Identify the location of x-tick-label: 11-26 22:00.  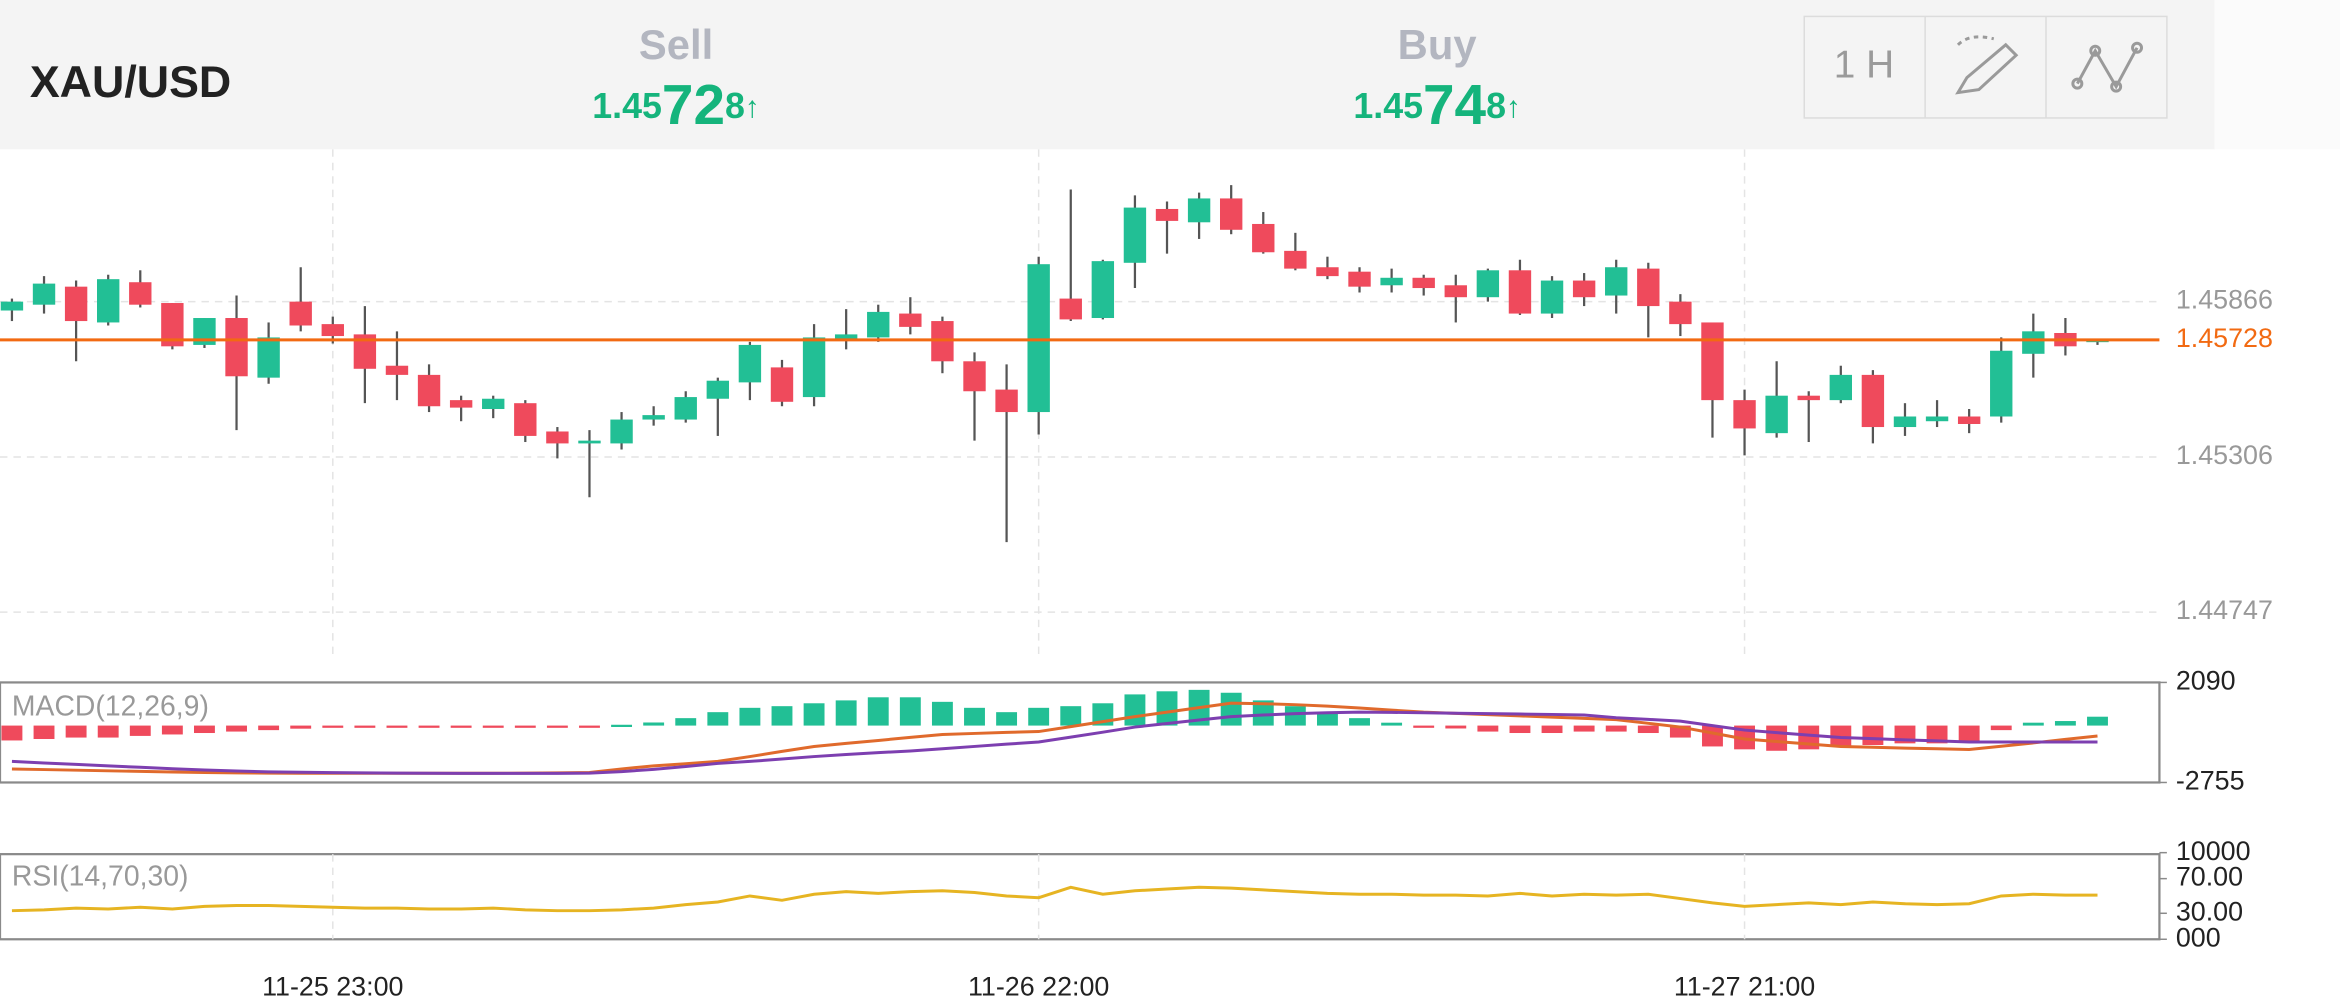
(1038, 985).